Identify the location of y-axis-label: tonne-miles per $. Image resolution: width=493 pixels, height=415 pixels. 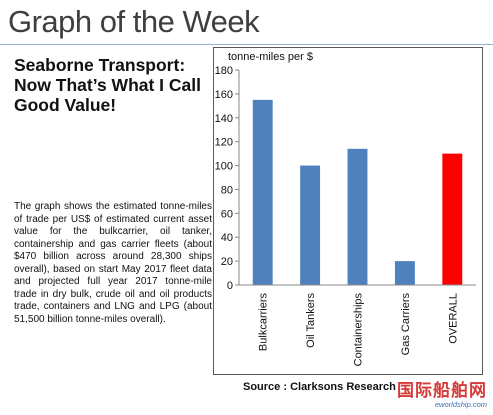
(270, 57).